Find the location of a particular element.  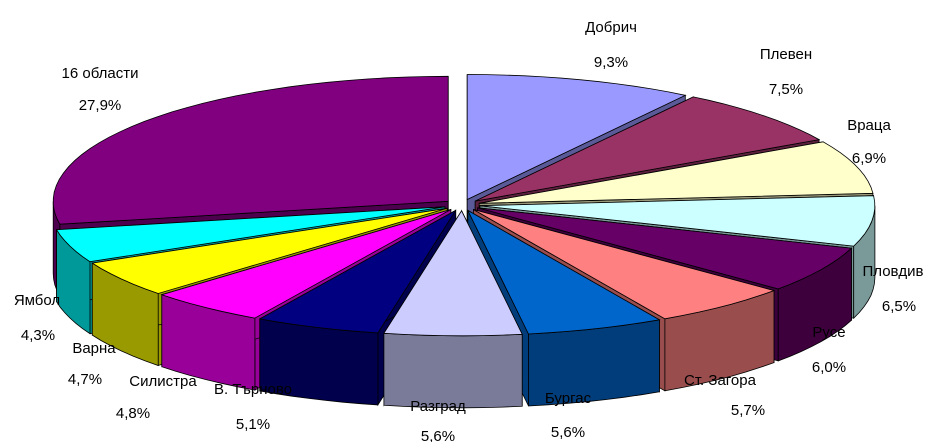

slice-name-label: Русе is located at coordinates (828, 332).